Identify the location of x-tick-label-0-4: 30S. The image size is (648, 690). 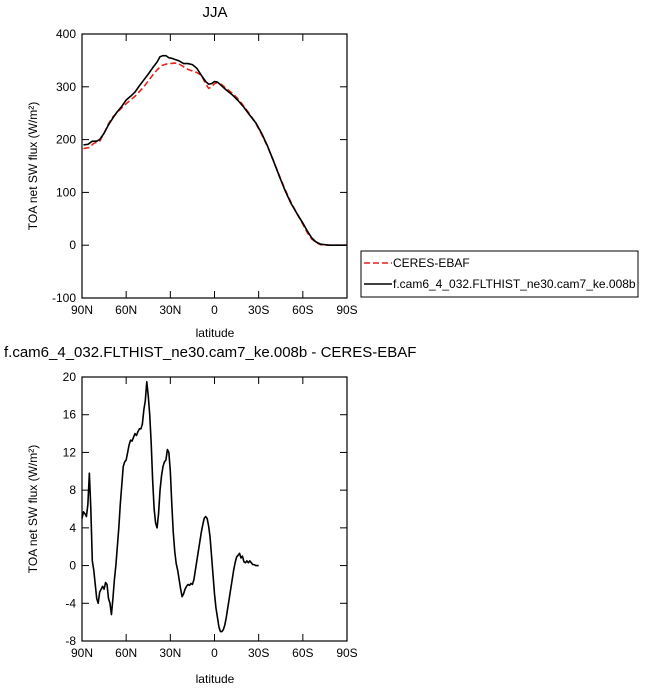
(258, 310).